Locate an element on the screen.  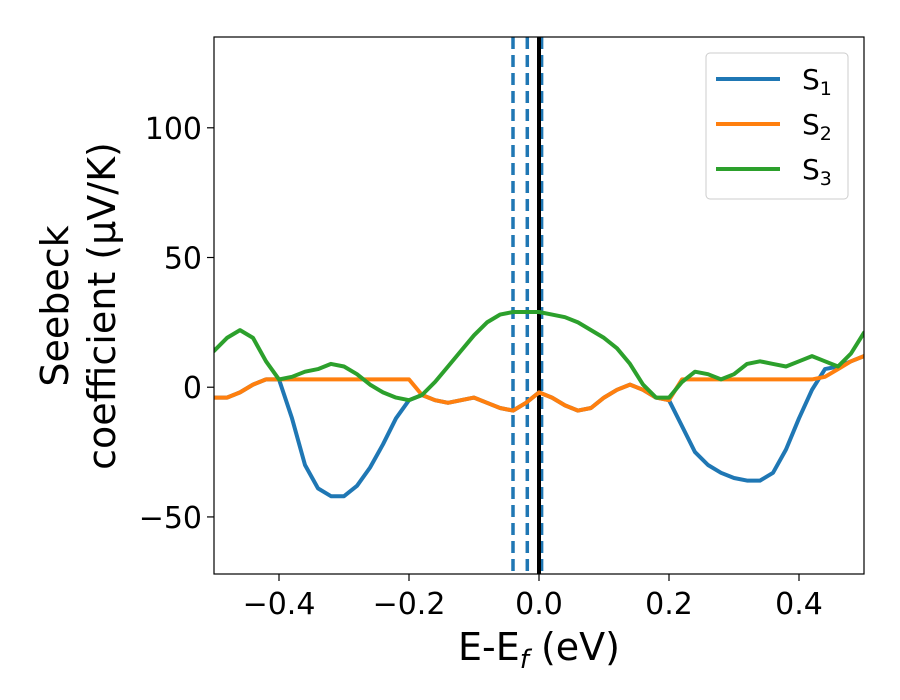
x-tick-label: −0.2 is located at coordinates (409, 604).